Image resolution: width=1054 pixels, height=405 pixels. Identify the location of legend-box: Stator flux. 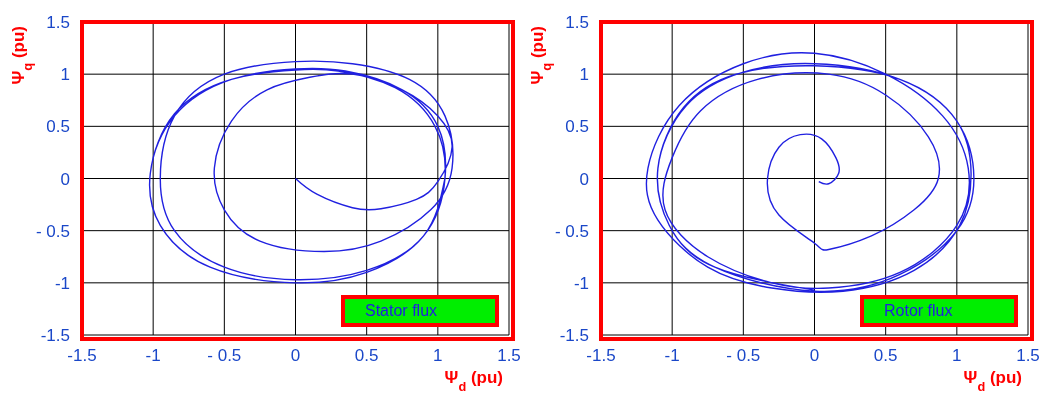
(420, 311).